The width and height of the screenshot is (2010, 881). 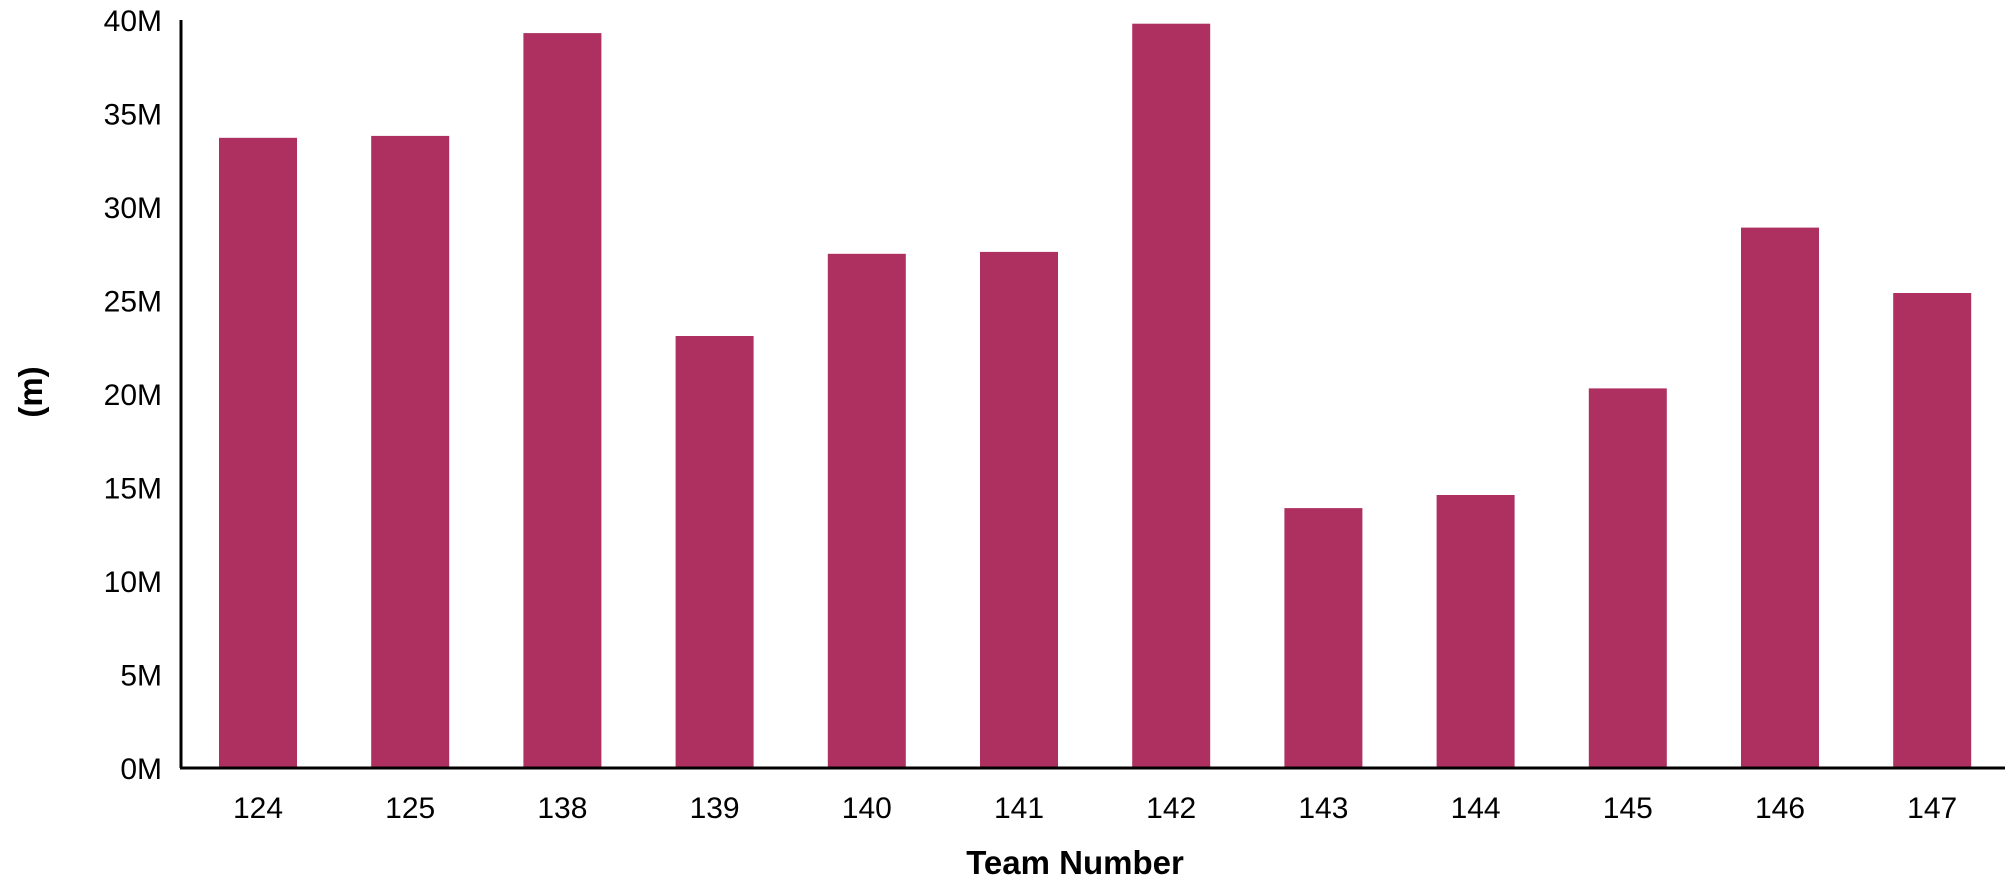 What do you see at coordinates (410, 808) in the screenshot?
I see `x-tick-label: 125` at bounding box center [410, 808].